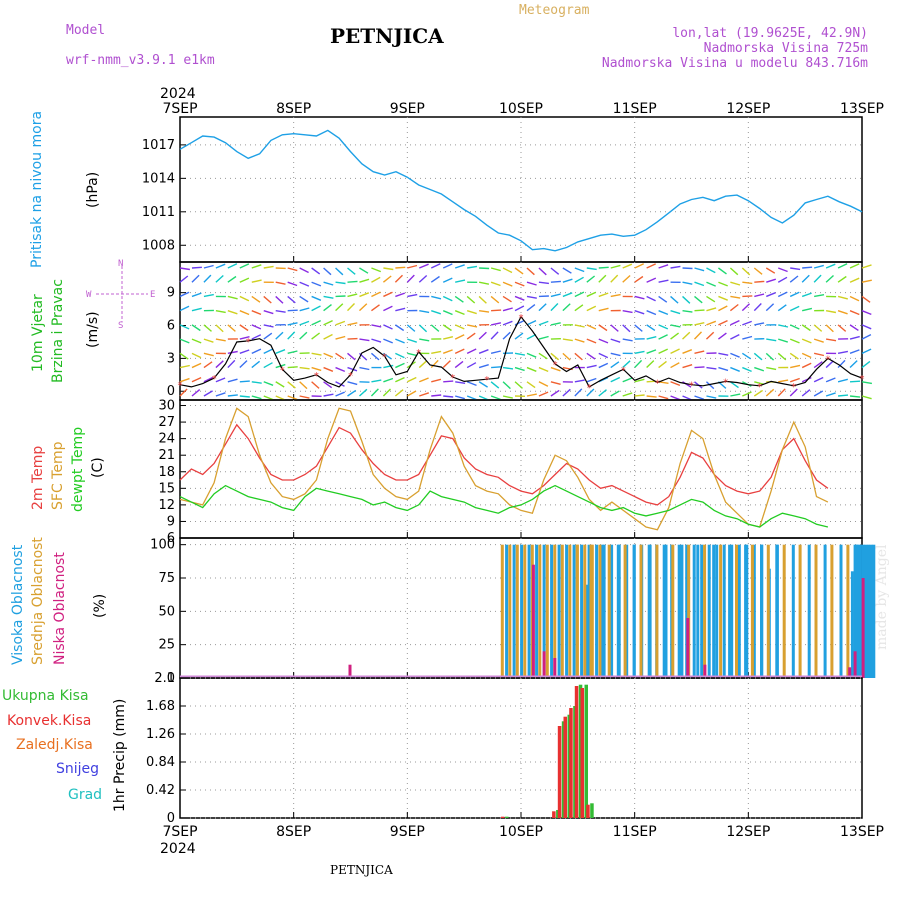  What do you see at coordinates (166, 455) in the screenshot?
I see `temp-ytick-label: 21` at bounding box center [166, 455].